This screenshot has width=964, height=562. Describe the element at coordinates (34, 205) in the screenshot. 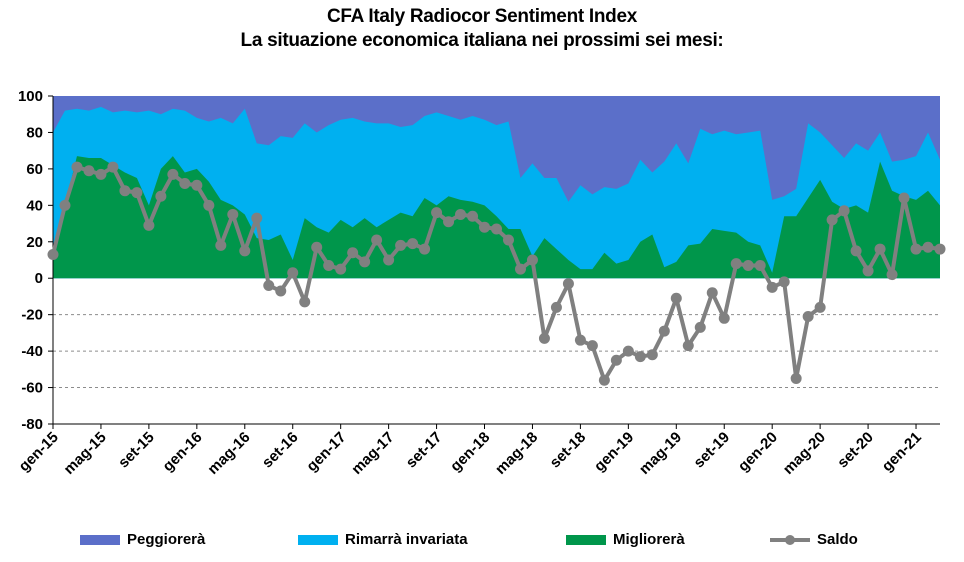

I see `y-tick-label: 40` at that location.